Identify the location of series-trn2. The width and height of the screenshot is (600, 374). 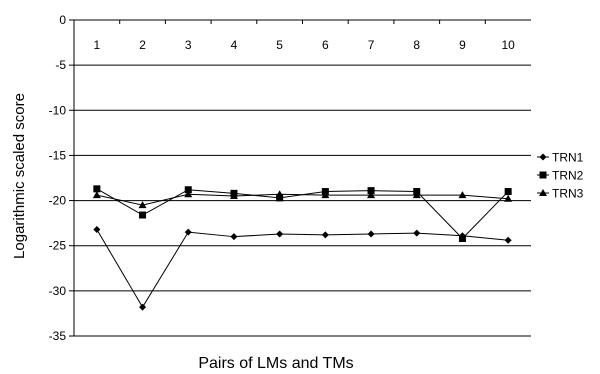
(302, 213).